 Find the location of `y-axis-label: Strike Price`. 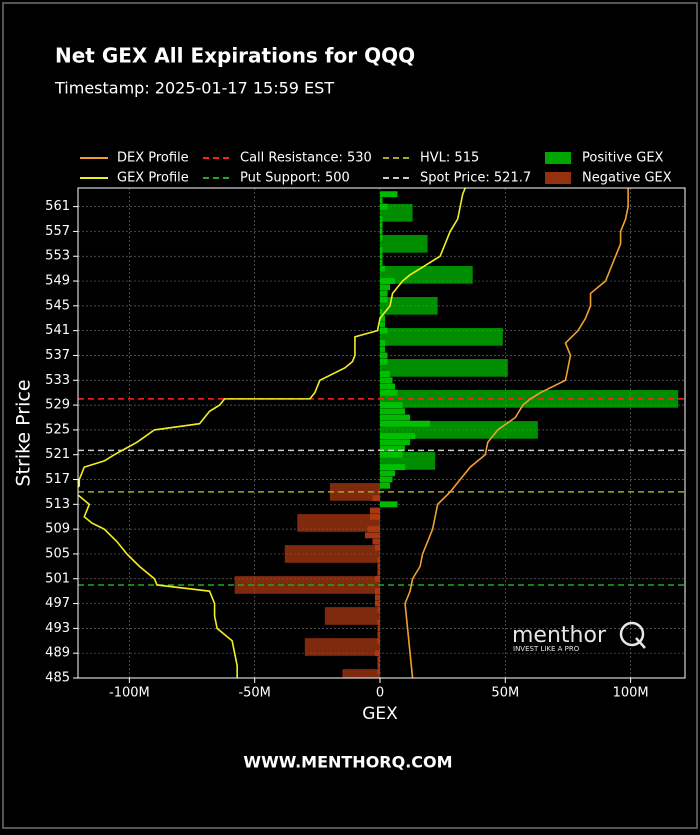

y-axis-label: Strike Price is located at coordinates (24, 432).